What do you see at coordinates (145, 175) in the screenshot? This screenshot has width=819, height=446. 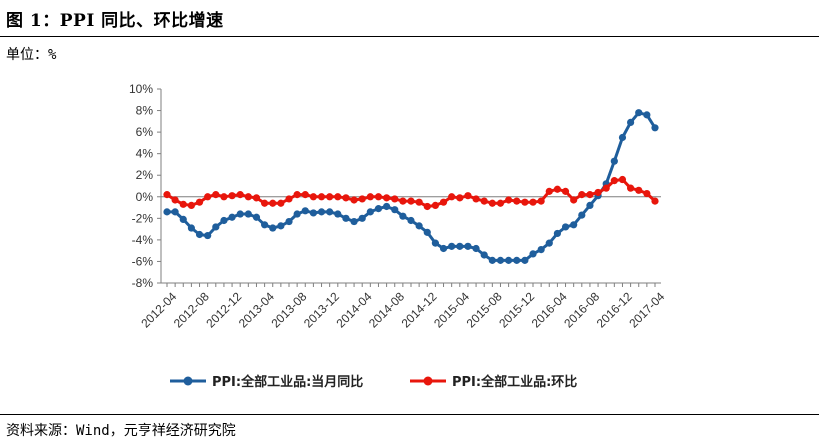 I see `y-tick-label: 2%` at bounding box center [145, 175].